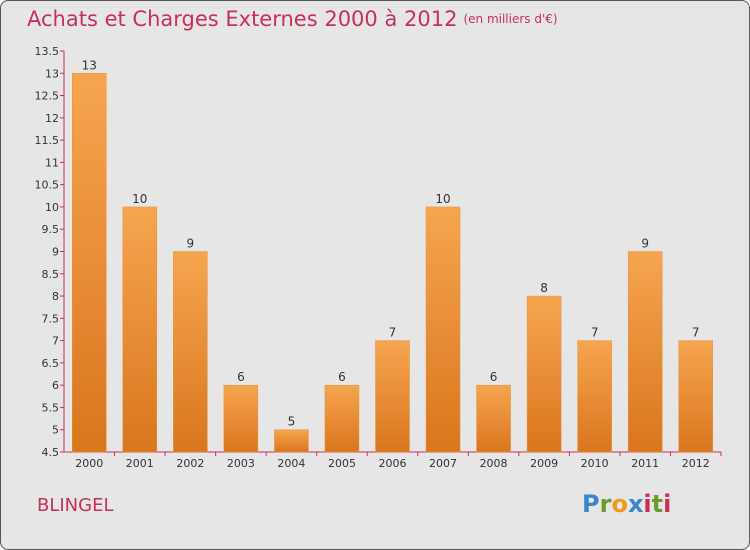  I want to click on proxiti-logo: Proxiti, so click(627, 504).